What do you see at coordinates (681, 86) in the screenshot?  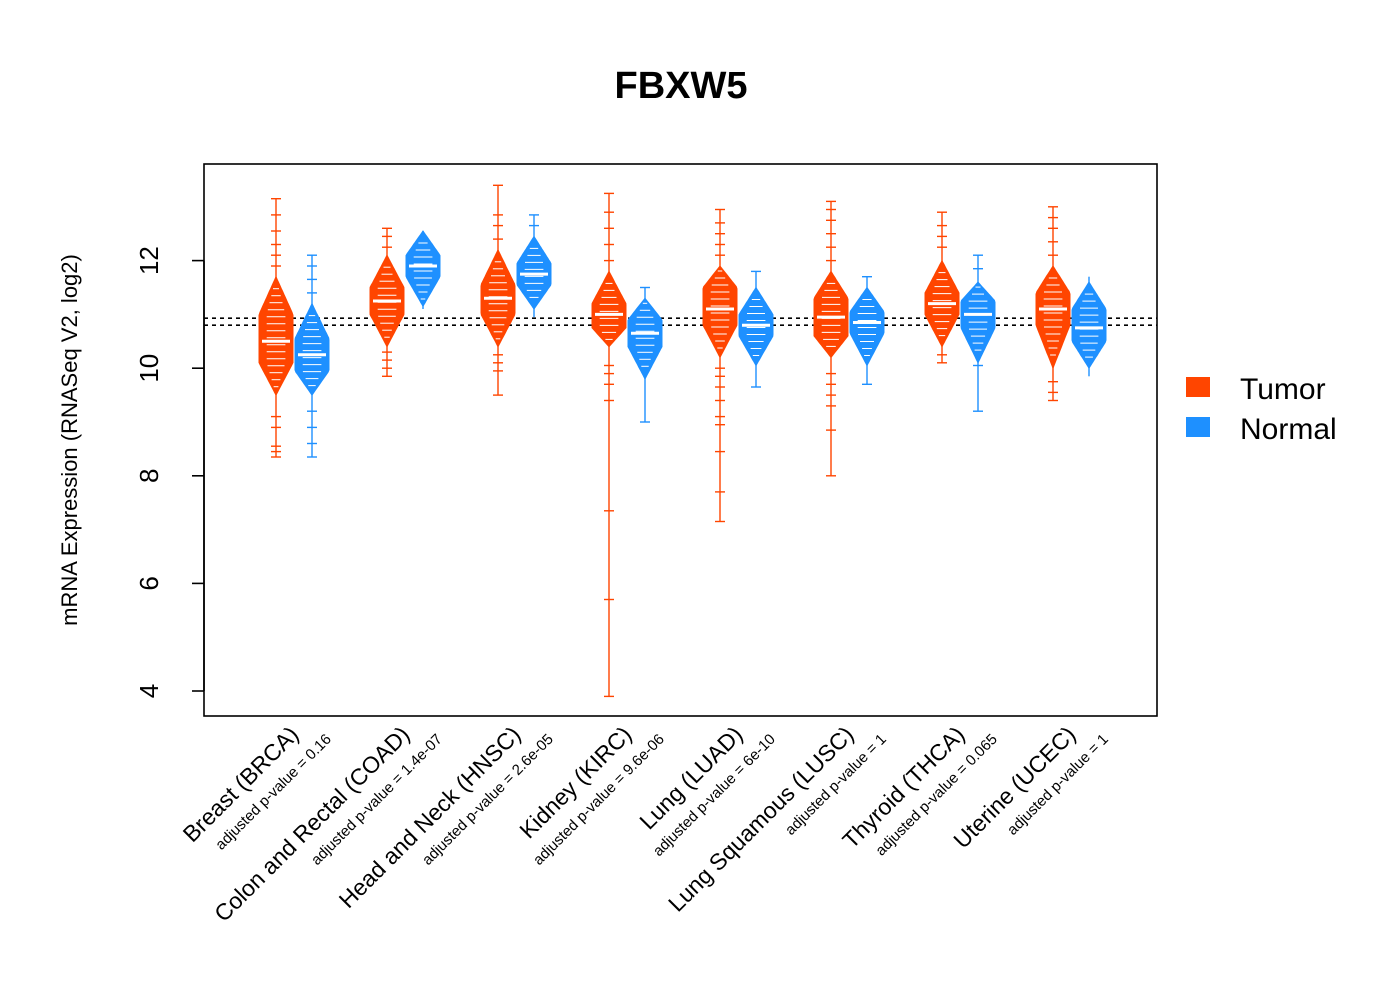 I see `chart-title: FBXW5` at bounding box center [681, 86].